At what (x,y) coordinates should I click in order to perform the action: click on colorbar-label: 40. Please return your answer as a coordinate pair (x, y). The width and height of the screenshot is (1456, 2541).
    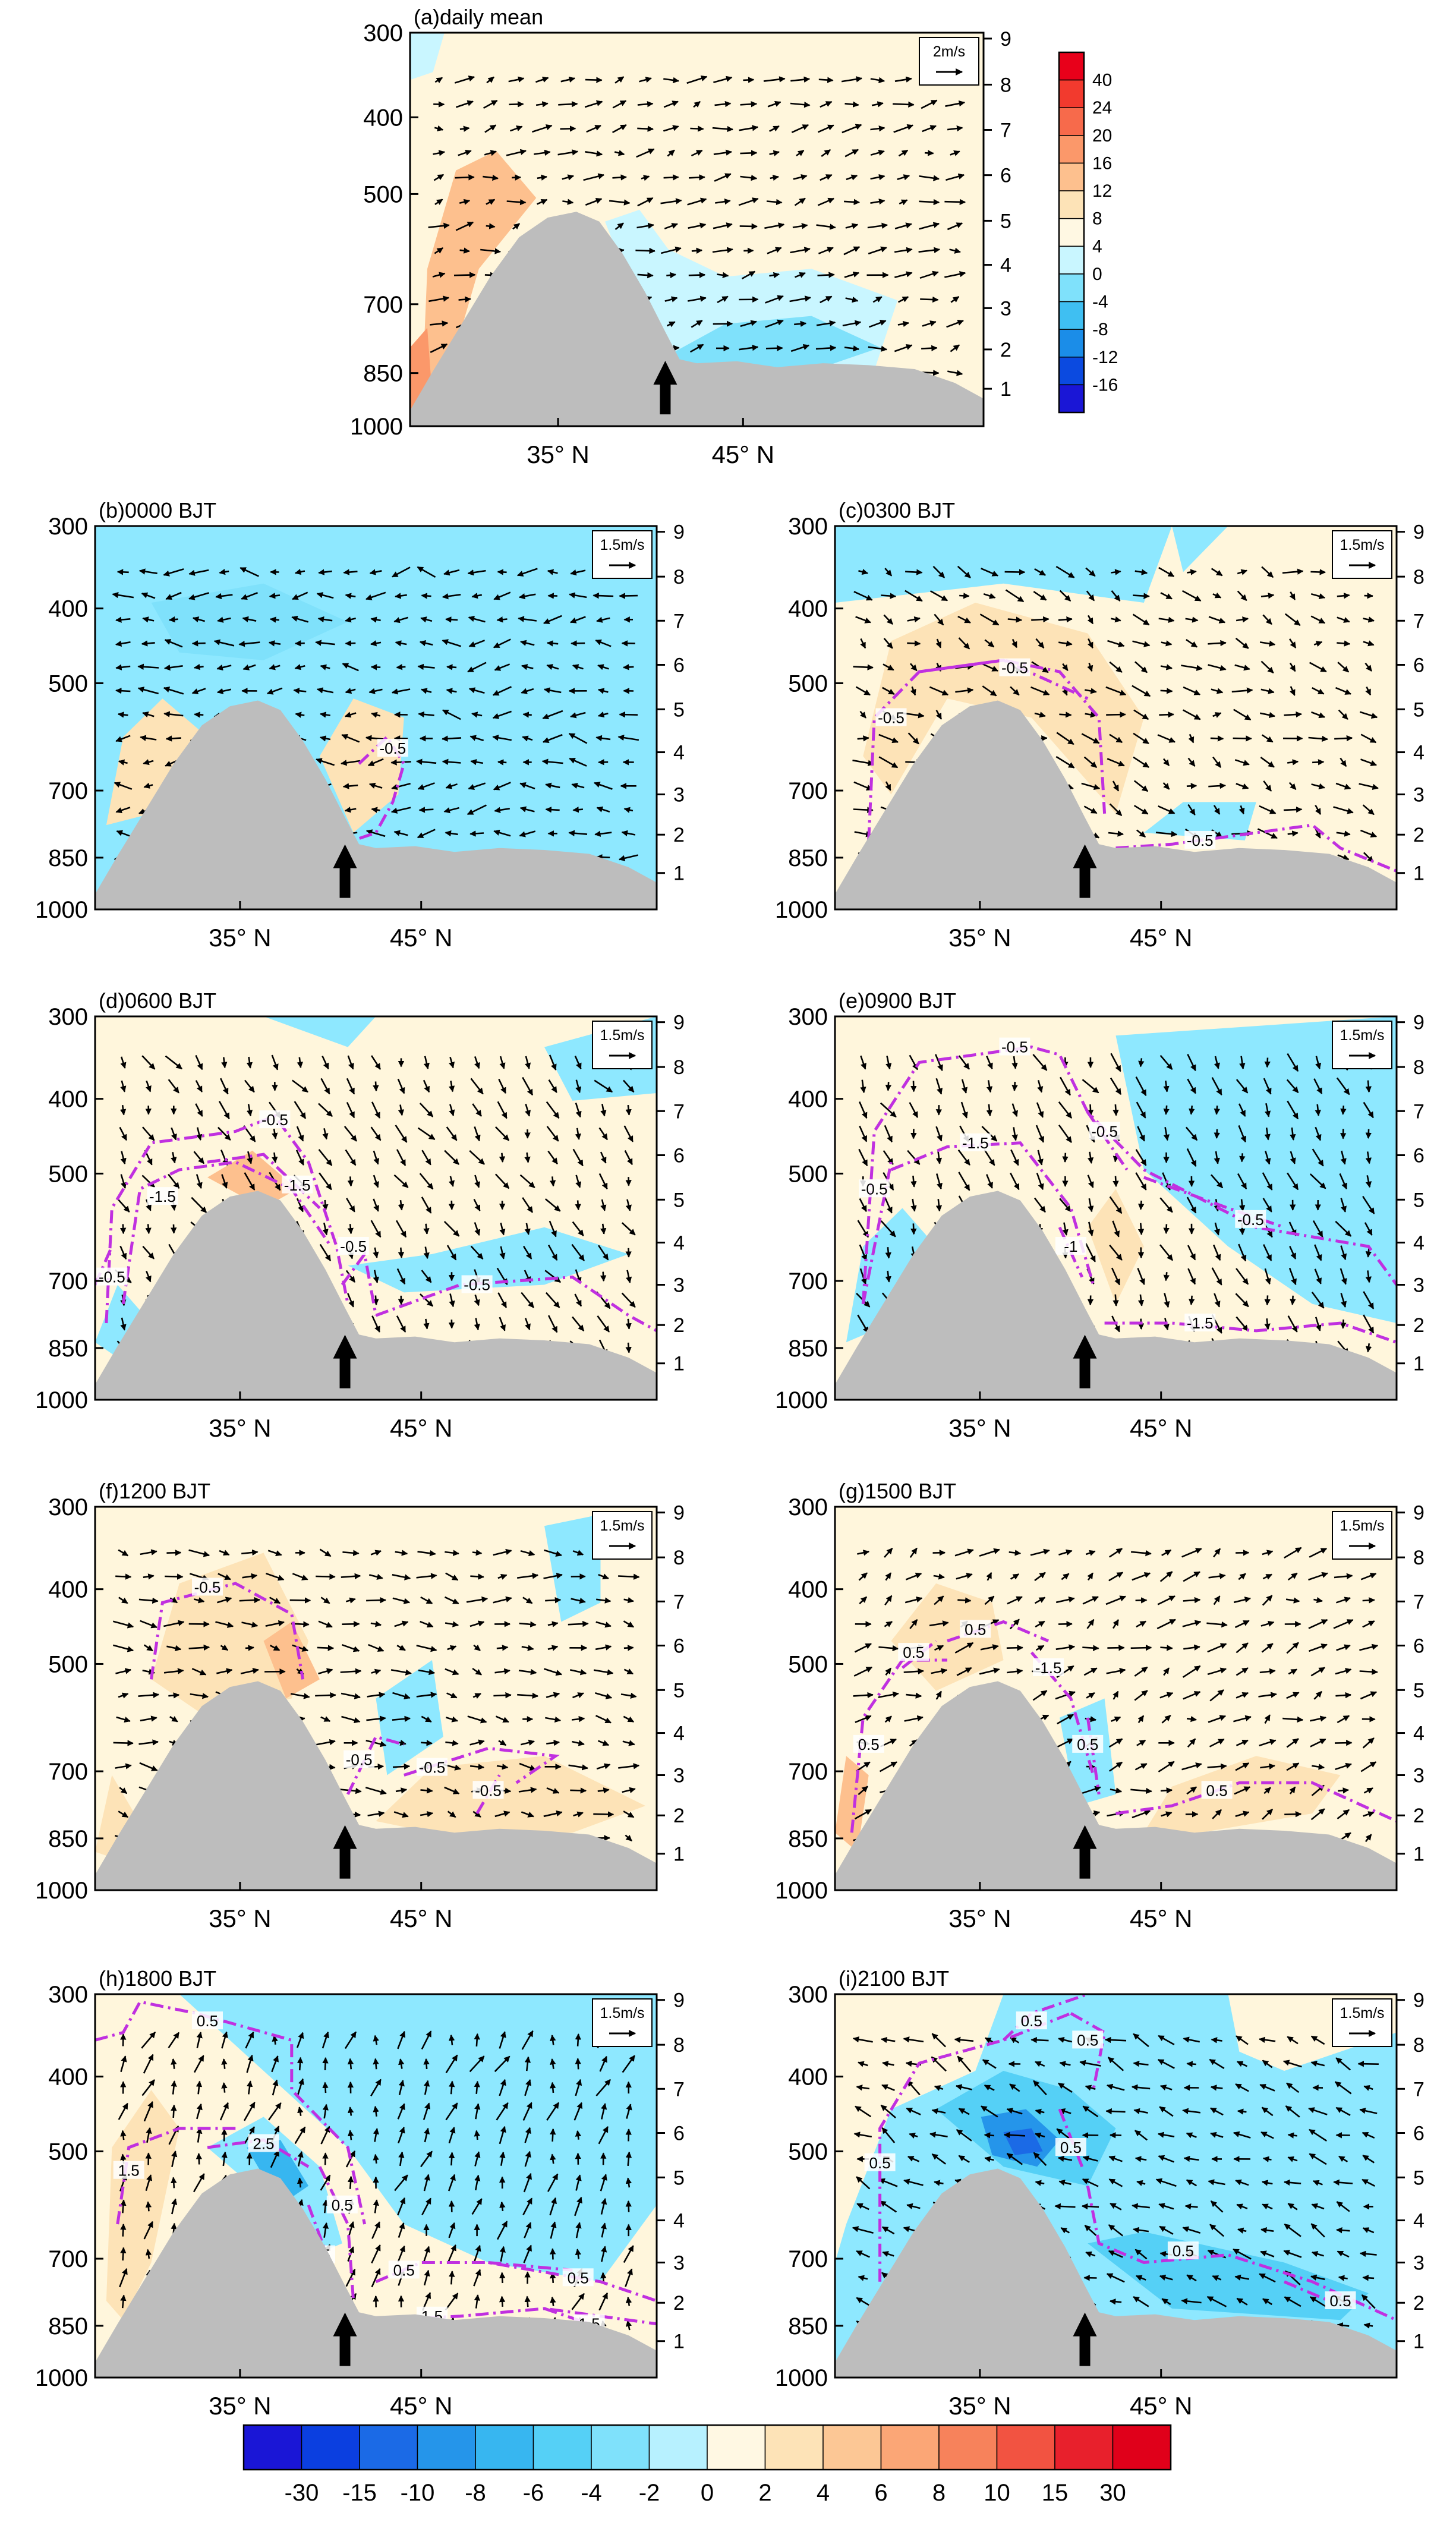
    Looking at the image, I should click on (1102, 81).